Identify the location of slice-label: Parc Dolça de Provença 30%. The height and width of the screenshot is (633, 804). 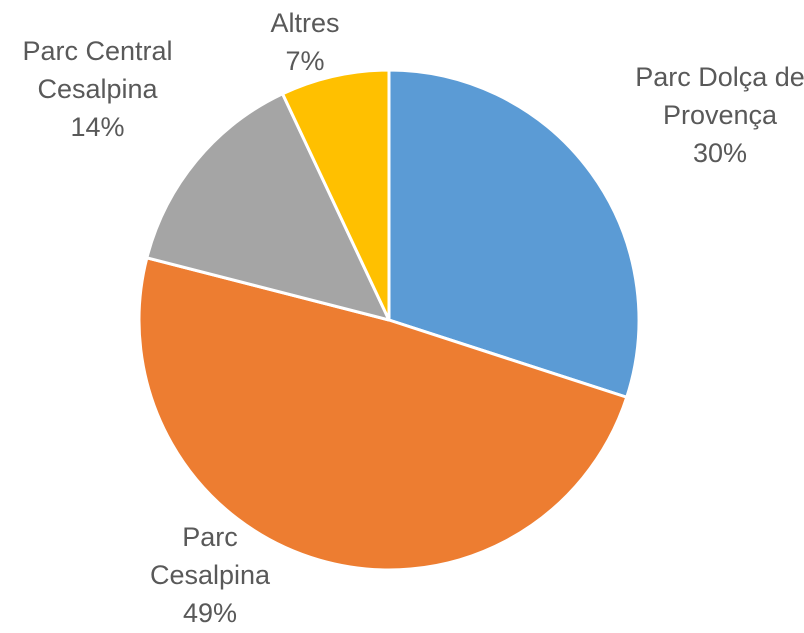
(702, 115).